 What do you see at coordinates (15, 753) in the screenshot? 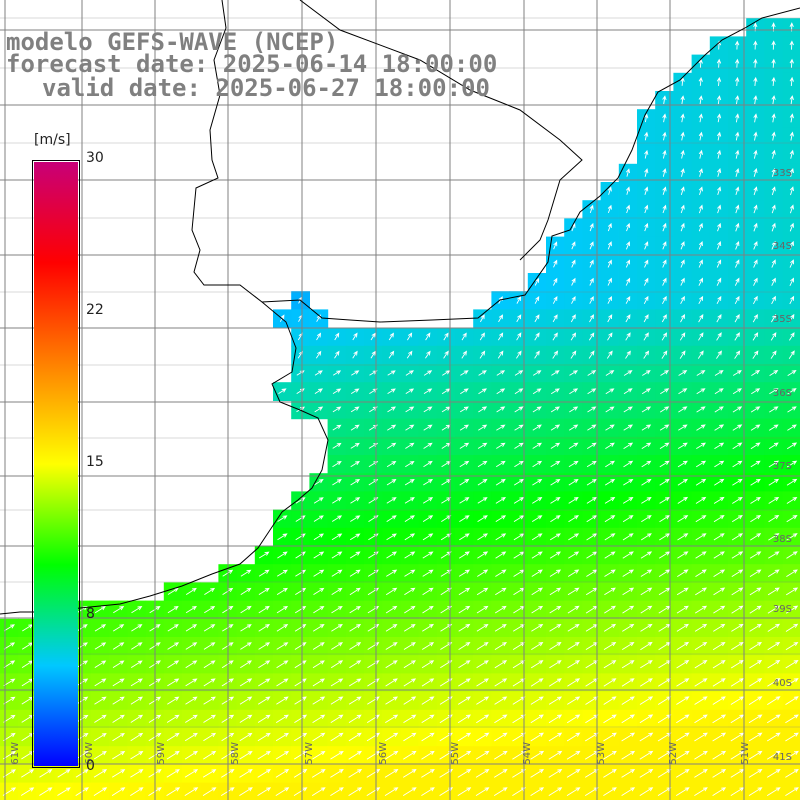
I see `longitude-label: 61W` at bounding box center [15, 753].